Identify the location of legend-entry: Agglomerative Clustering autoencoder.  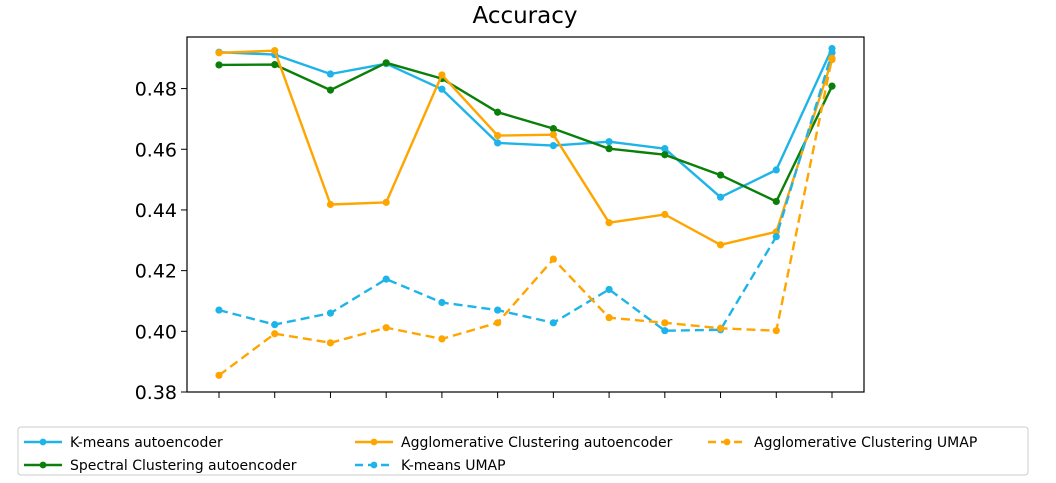
(514, 443).